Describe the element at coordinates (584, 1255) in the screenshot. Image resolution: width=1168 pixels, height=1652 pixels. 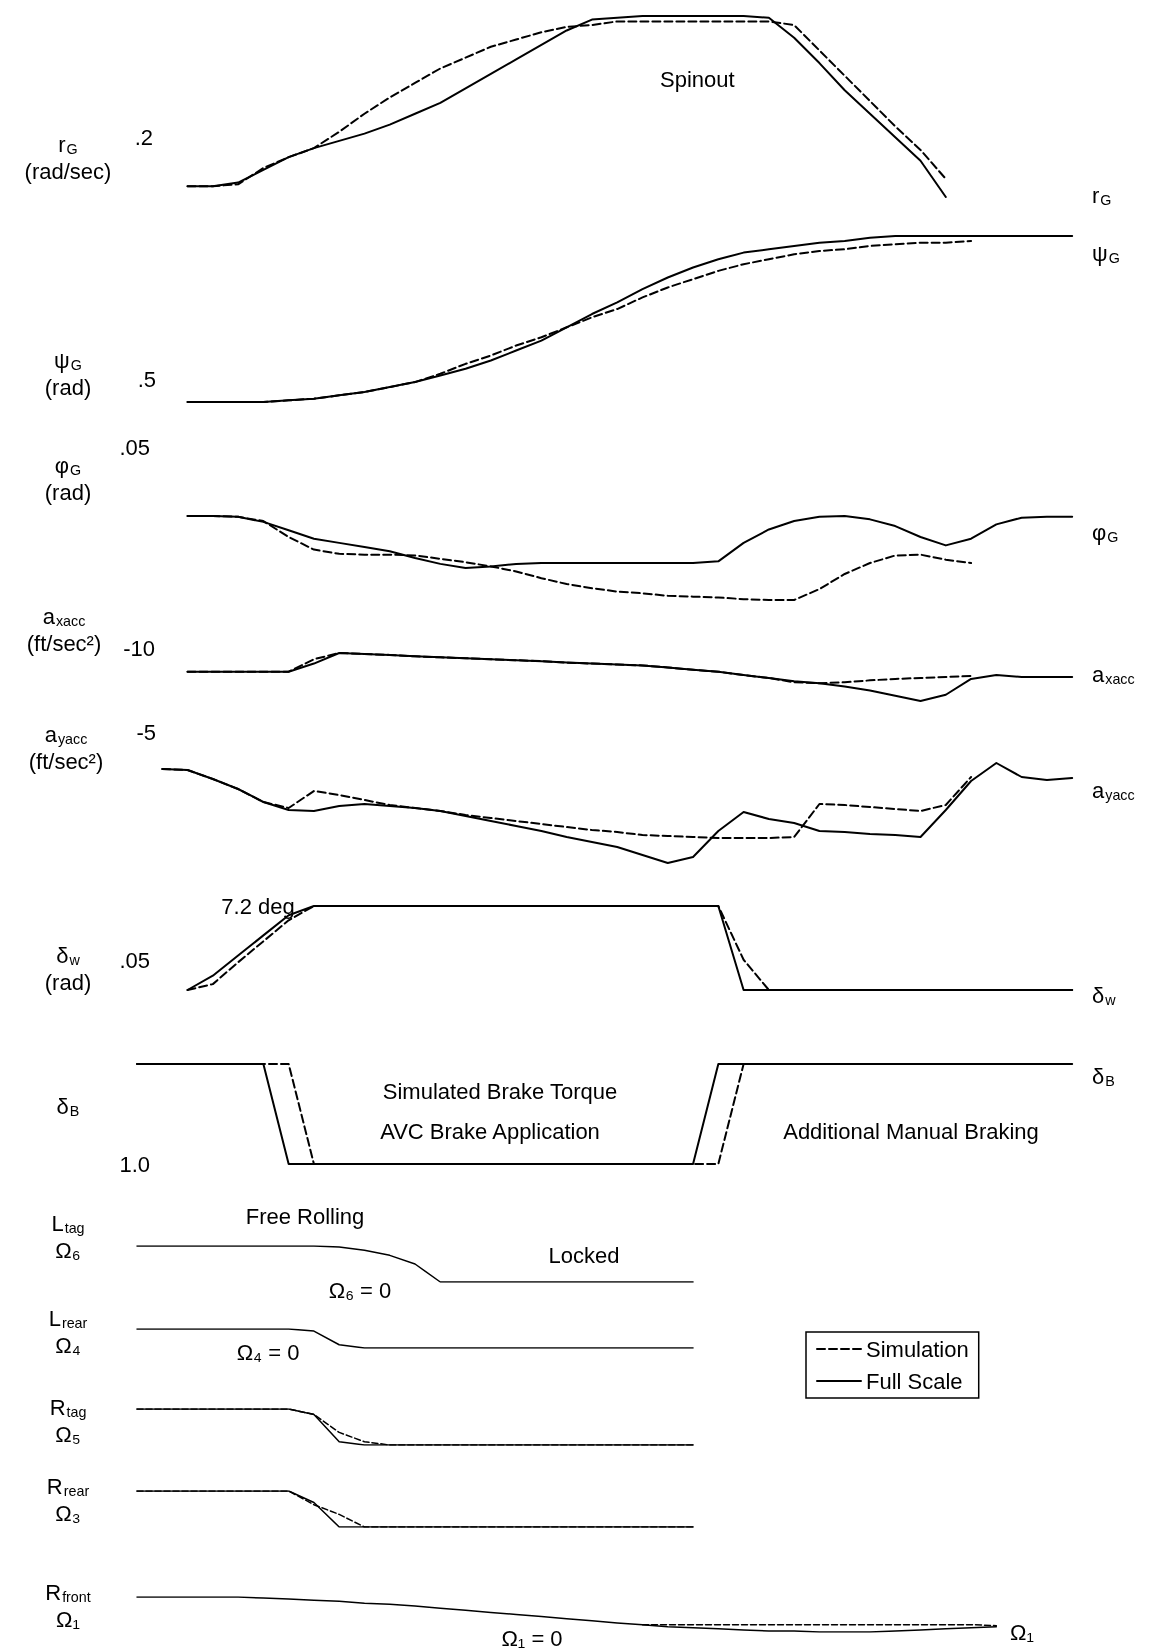
I see `annotation: Locked` at that location.